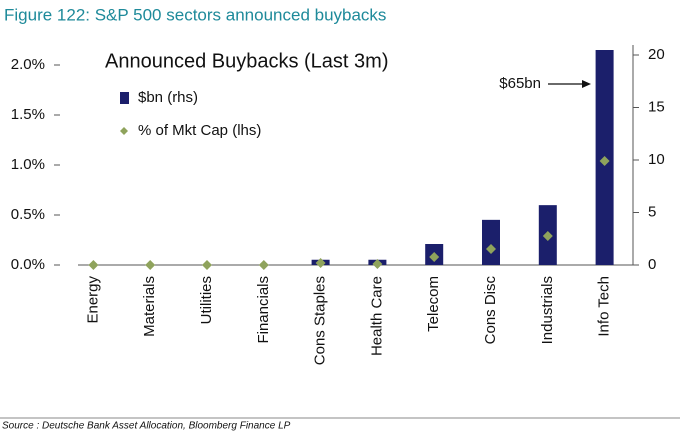 Image resolution: width=680 pixels, height=441 pixels. What do you see at coordinates (652, 264) in the screenshot?
I see `y2-tick-label: 0` at bounding box center [652, 264].